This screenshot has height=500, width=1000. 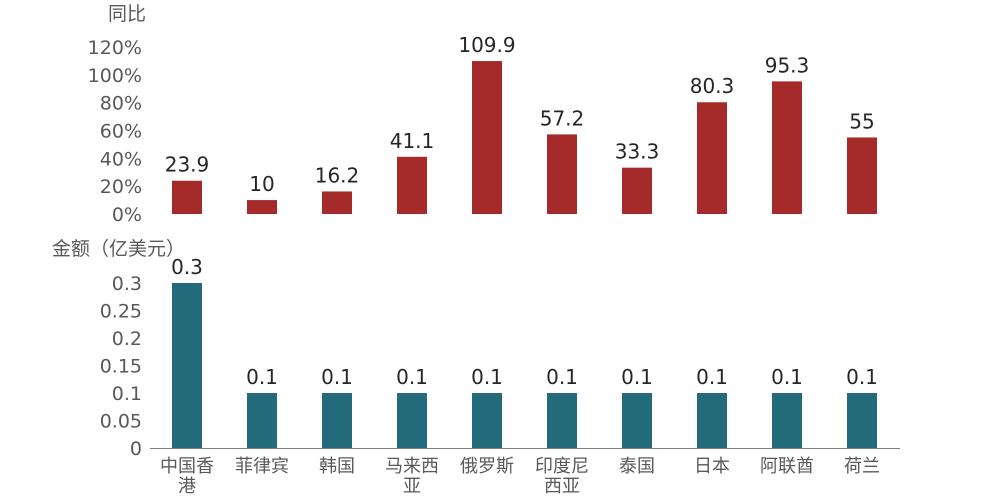 I want to click on top-y-tick-label: 0%, so click(x=127, y=215).